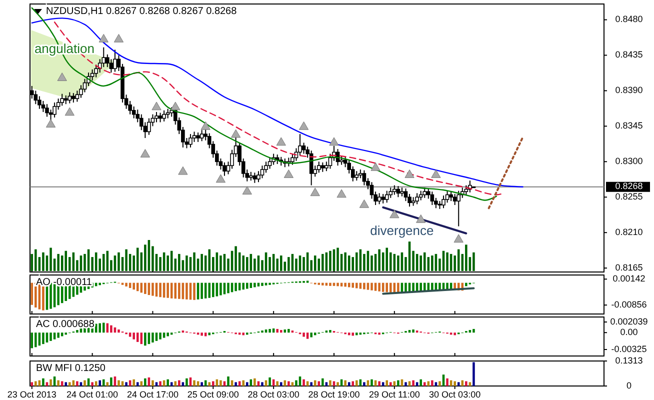  Describe the element at coordinates (629, 186) in the screenshot. I see `ref-line-label: 0.8268` at that location.